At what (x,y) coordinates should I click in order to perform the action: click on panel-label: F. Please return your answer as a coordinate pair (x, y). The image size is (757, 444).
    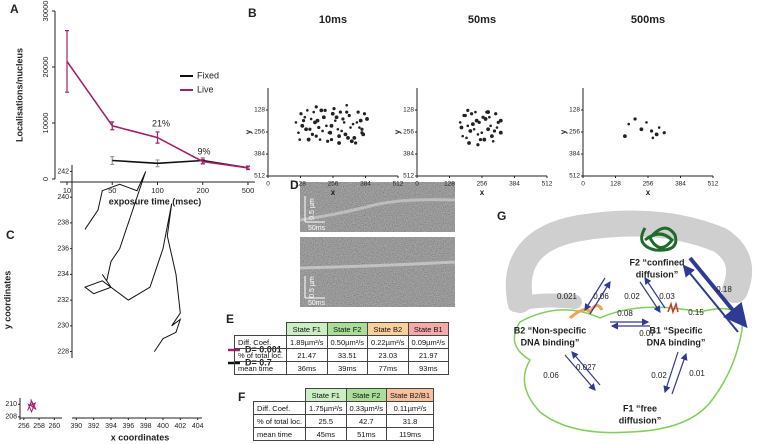
    Looking at the image, I should click on (241, 397).